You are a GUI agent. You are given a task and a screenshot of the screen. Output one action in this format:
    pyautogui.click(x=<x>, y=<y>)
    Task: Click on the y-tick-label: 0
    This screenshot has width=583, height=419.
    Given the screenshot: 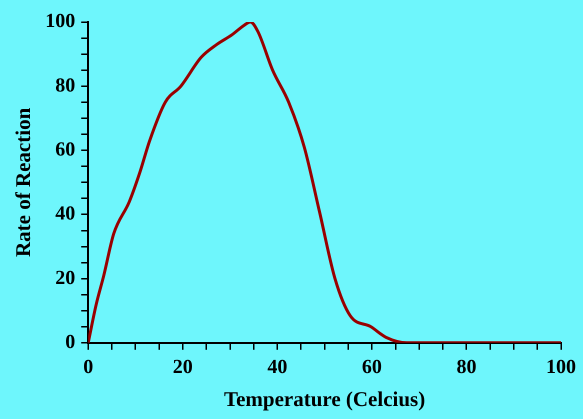 What is the action you would take?
    pyautogui.click(x=70, y=341)
    